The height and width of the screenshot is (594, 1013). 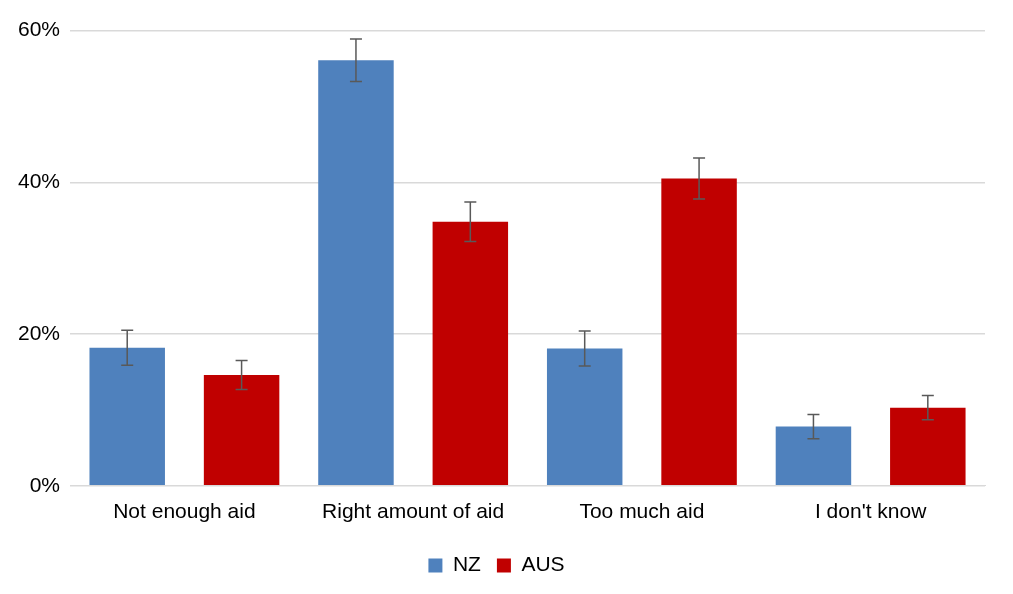 What do you see at coordinates (543, 564) in the screenshot?
I see `legend-label: AUS` at bounding box center [543, 564].